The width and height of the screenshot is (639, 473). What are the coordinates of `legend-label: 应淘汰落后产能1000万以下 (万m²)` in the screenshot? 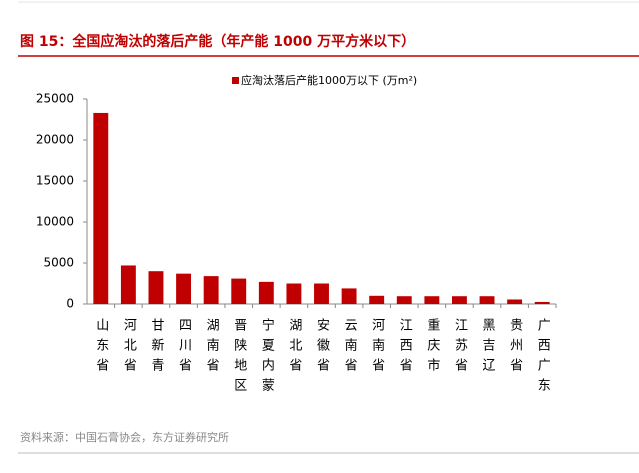 It's located at (329, 80).